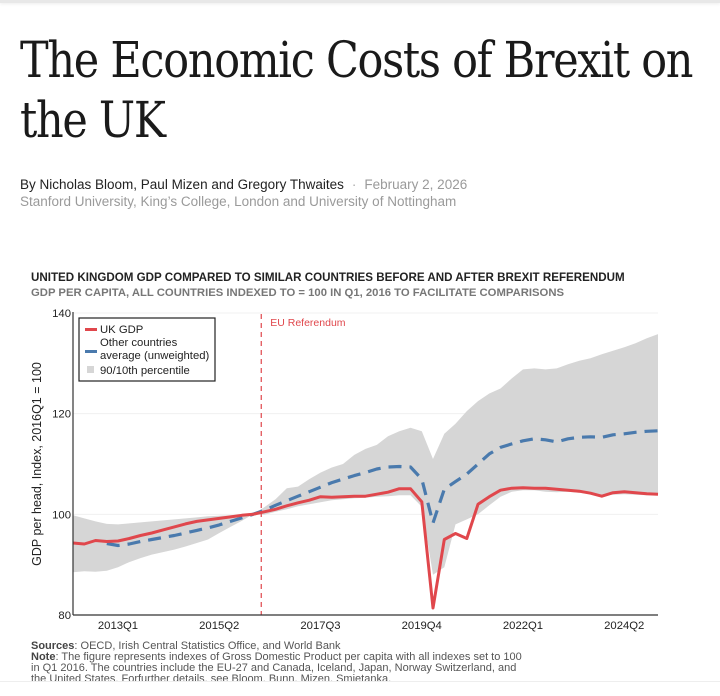 The image size is (720, 696). What do you see at coordinates (145, 371) in the screenshot?
I see `legend-label-percentile: 90/10th percentile` at bounding box center [145, 371].